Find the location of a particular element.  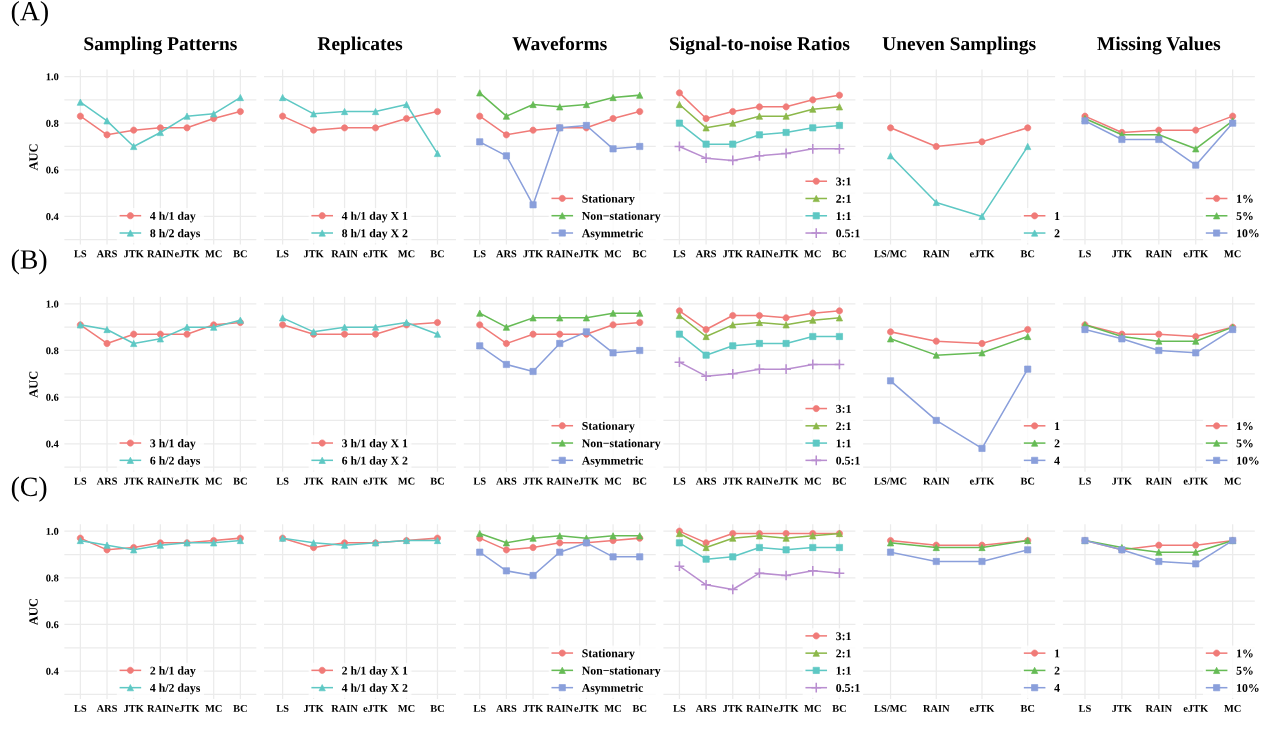

legend-label: 4 h/1 day X 1 is located at coordinates (374, 217).